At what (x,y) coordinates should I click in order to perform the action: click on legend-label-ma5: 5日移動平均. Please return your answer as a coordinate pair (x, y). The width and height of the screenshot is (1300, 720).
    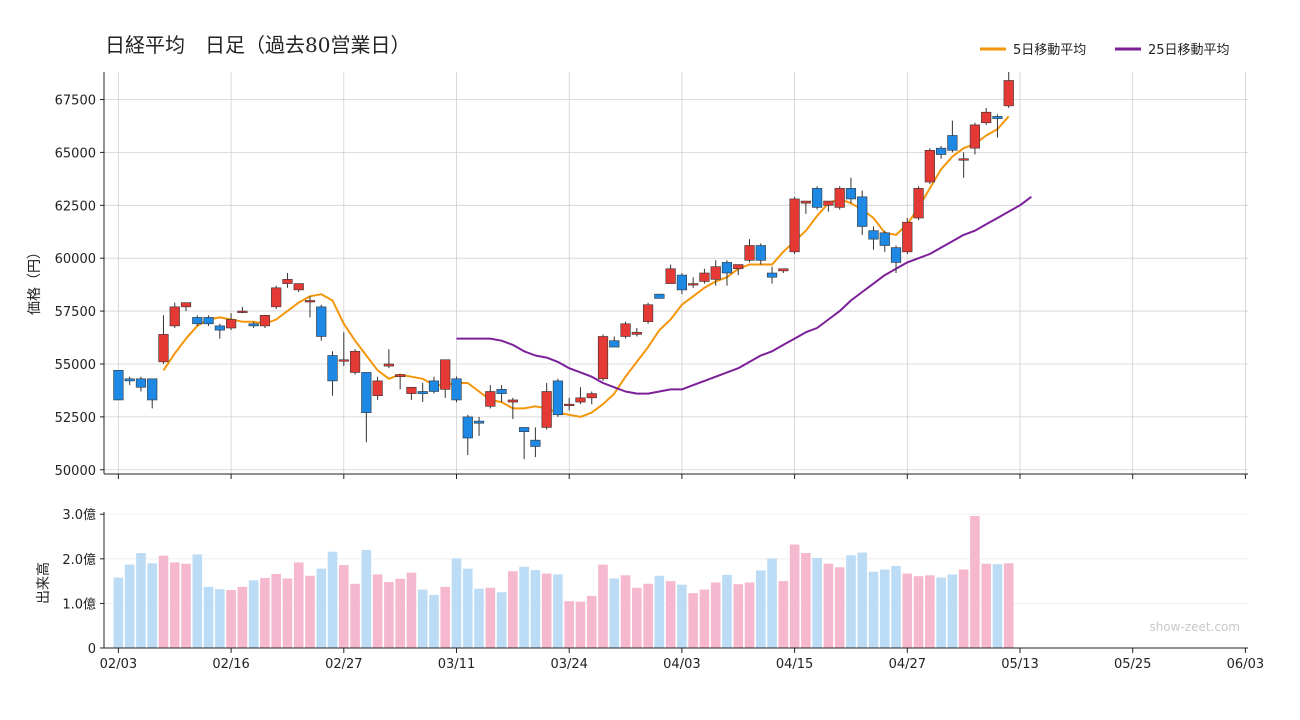
    Looking at the image, I should click on (1049, 50).